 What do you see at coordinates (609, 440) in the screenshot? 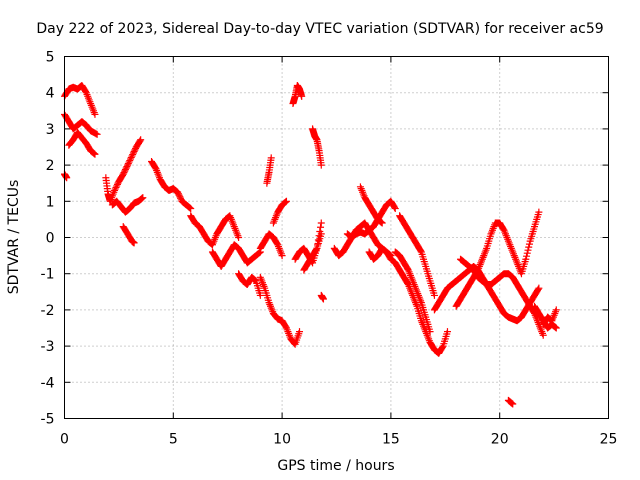
I see `x-tick-label: 25` at bounding box center [609, 440].